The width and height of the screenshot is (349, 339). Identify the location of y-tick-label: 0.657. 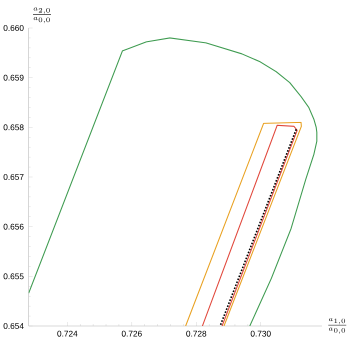
(14, 177).